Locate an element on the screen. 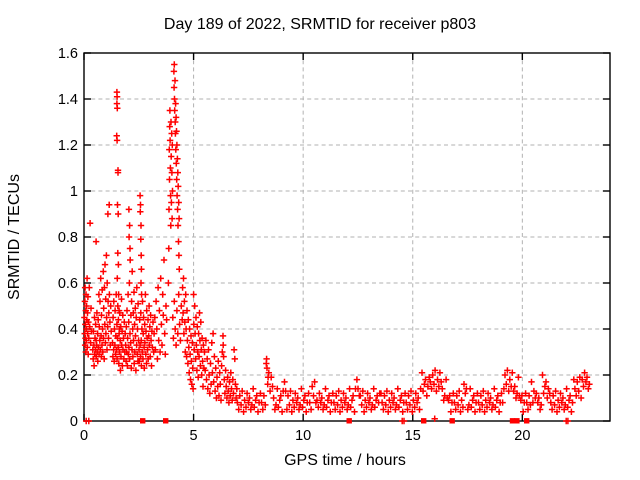  x-tick-label: 0 is located at coordinates (84, 436).